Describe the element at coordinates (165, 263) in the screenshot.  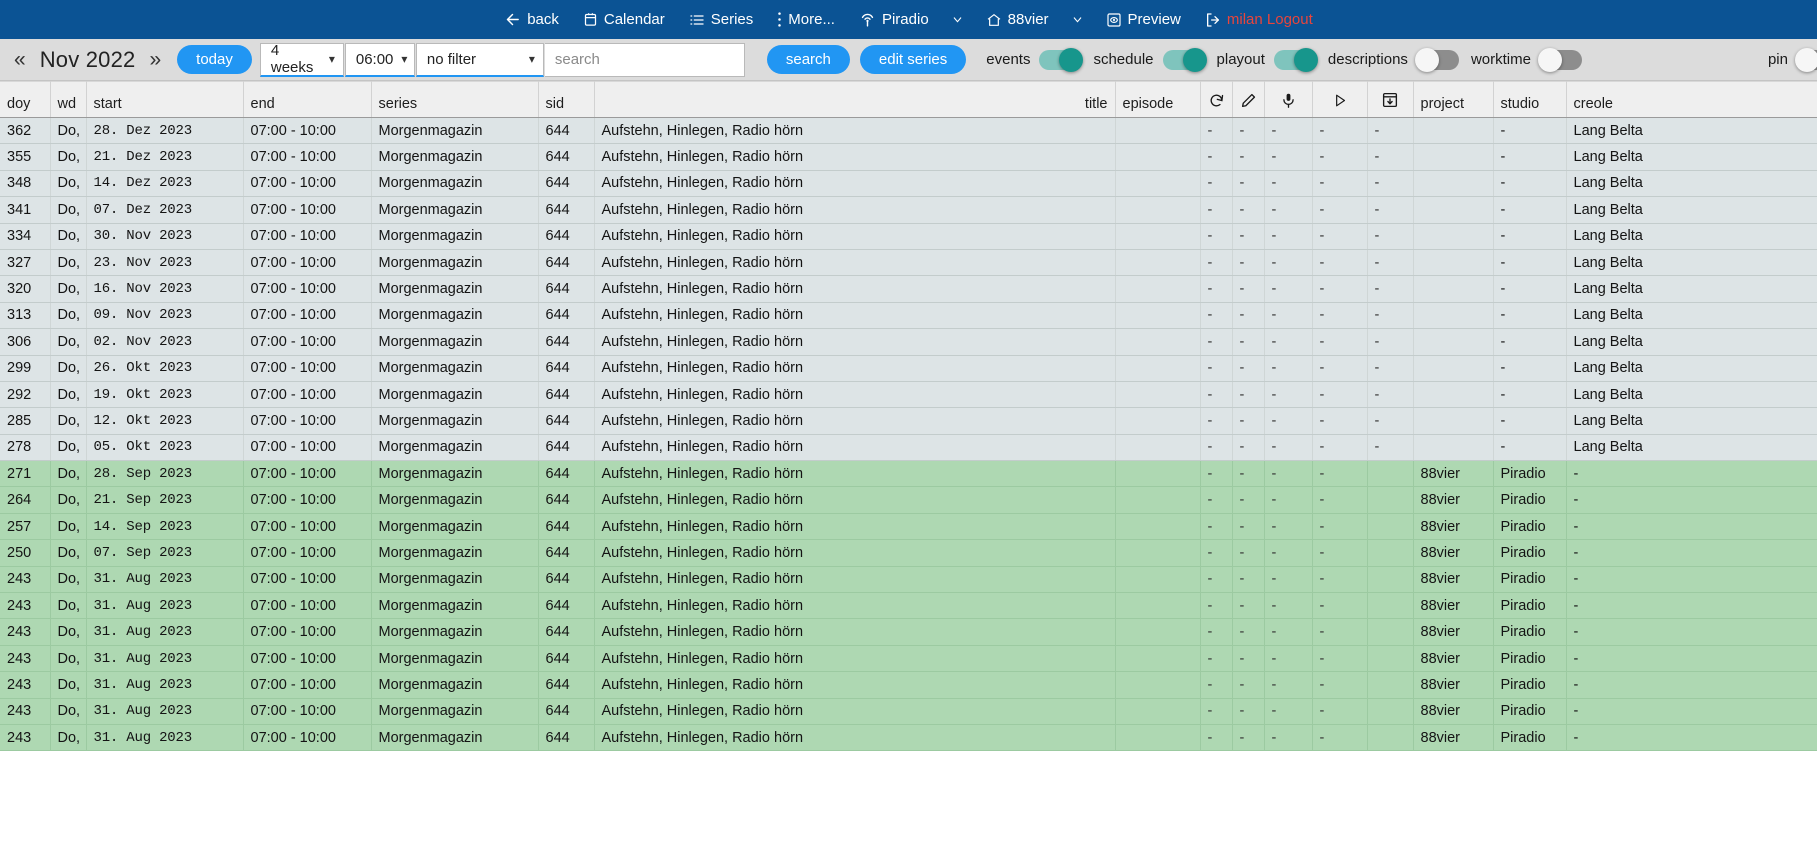
I see `cell-start: 23. Nov 2023` at that location.